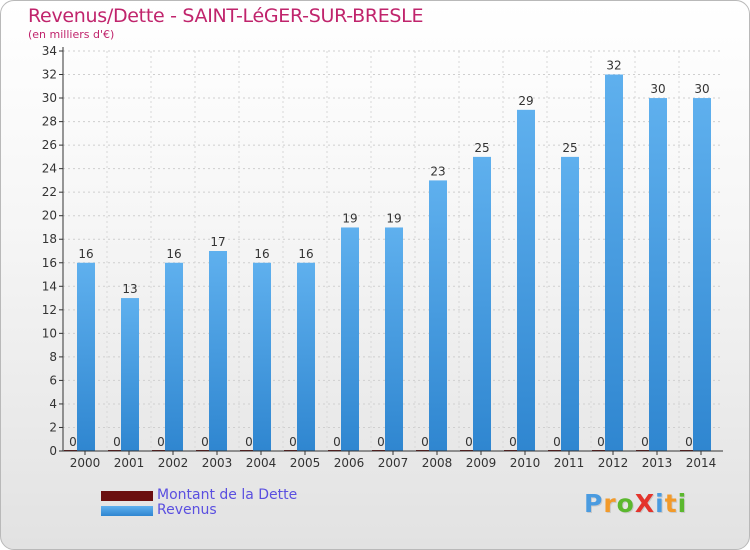  What do you see at coordinates (610, 503) in the screenshot?
I see `logo-letter: r` at bounding box center [610, 503].